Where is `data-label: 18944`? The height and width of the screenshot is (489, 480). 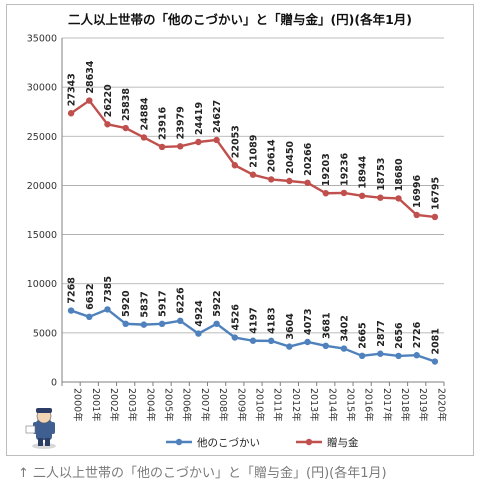
data-label: 18944 is located at coordinates (363, 171).